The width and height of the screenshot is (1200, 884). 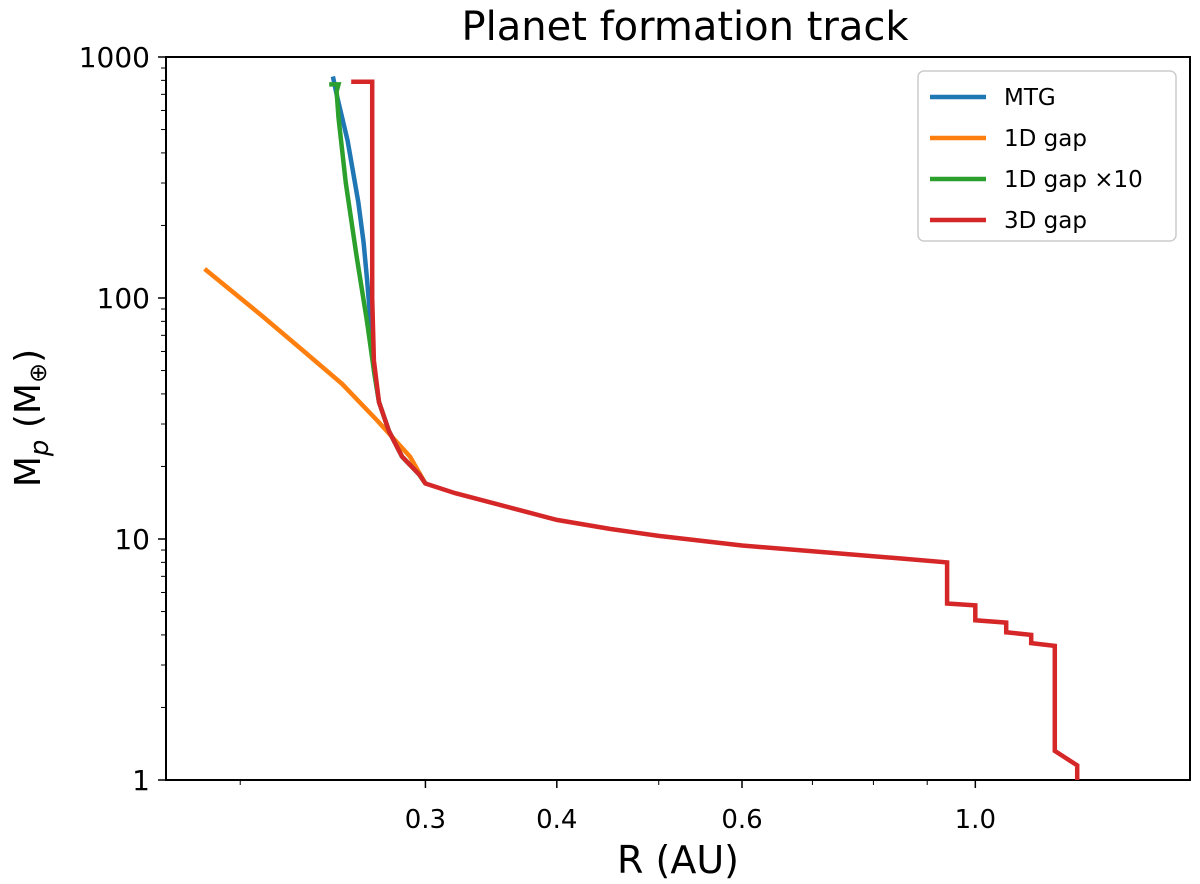 I want to click on y-tick-label-1: 1, so click(x=141, y=780).